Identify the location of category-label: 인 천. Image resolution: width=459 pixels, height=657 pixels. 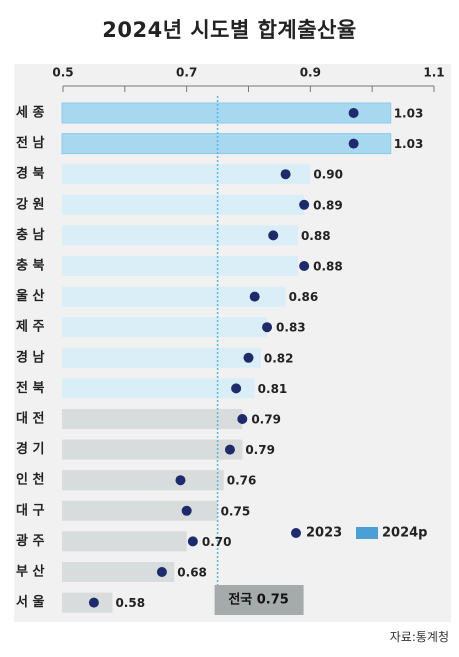
(30, 480).